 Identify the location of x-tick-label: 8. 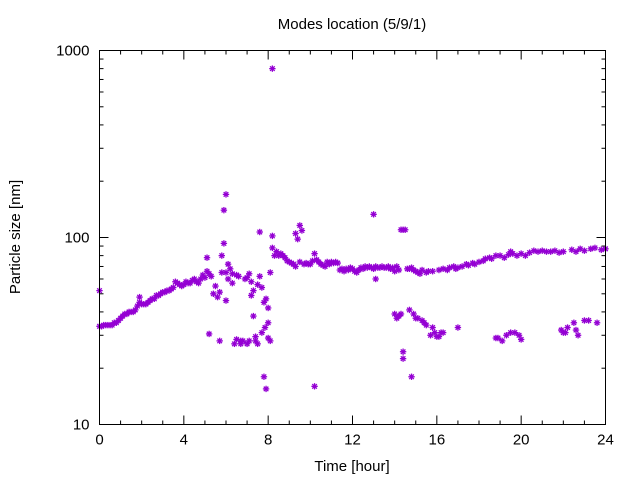
(268, 440).